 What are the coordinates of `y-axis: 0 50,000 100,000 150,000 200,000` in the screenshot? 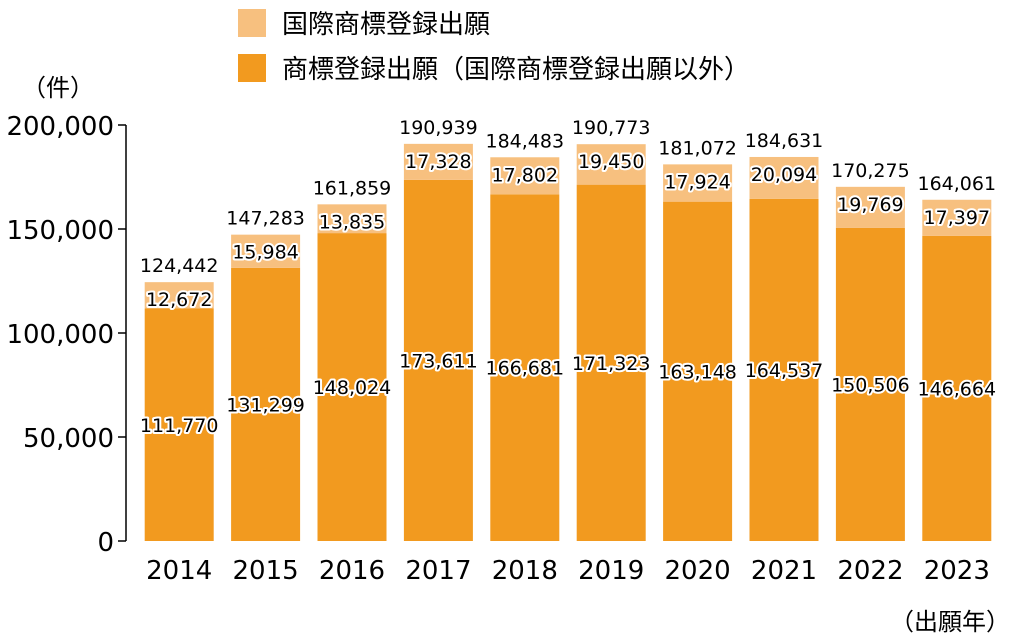 It's located at (66, 335).